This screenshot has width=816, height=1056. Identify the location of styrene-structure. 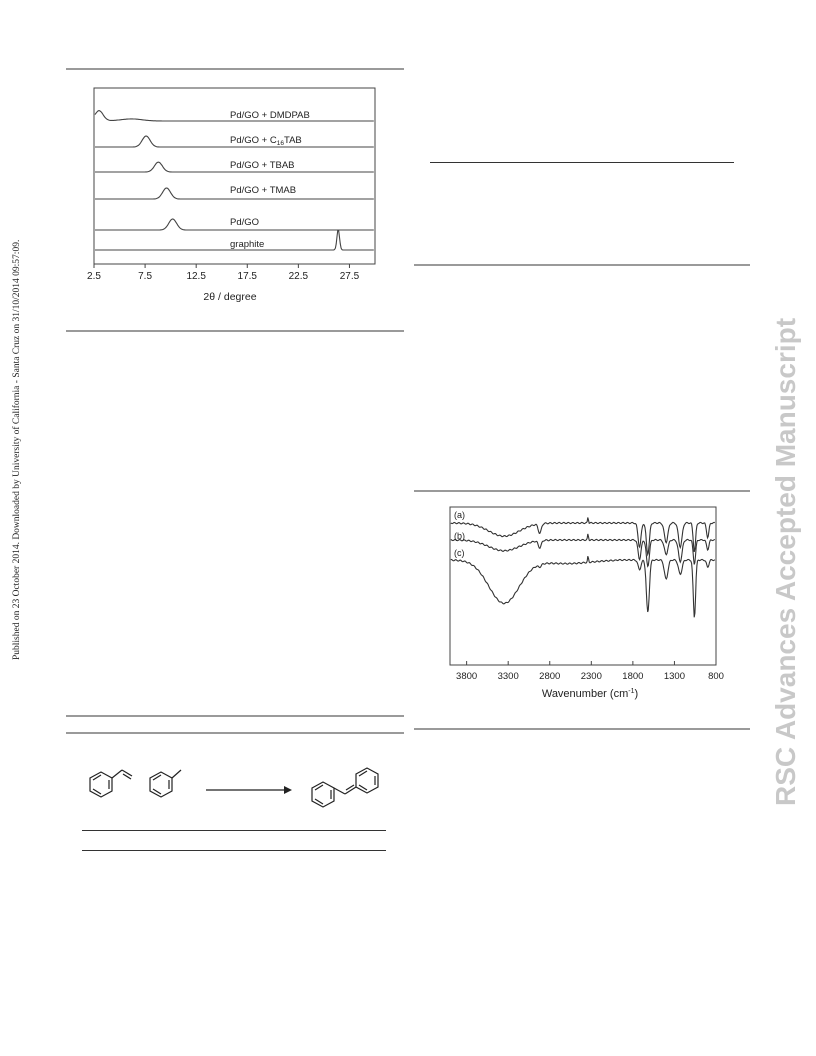
(111, 783).